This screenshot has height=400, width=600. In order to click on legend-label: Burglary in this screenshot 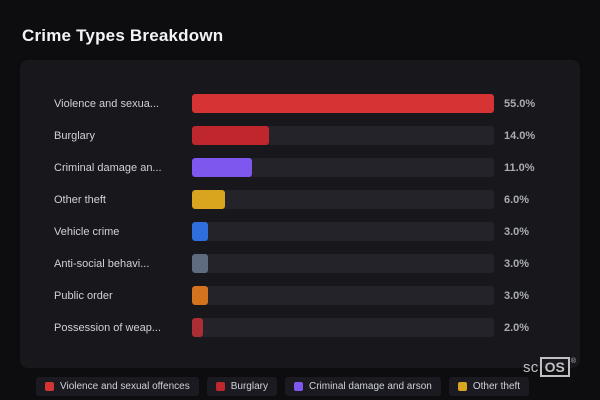, I will do `click(249, 386)`.